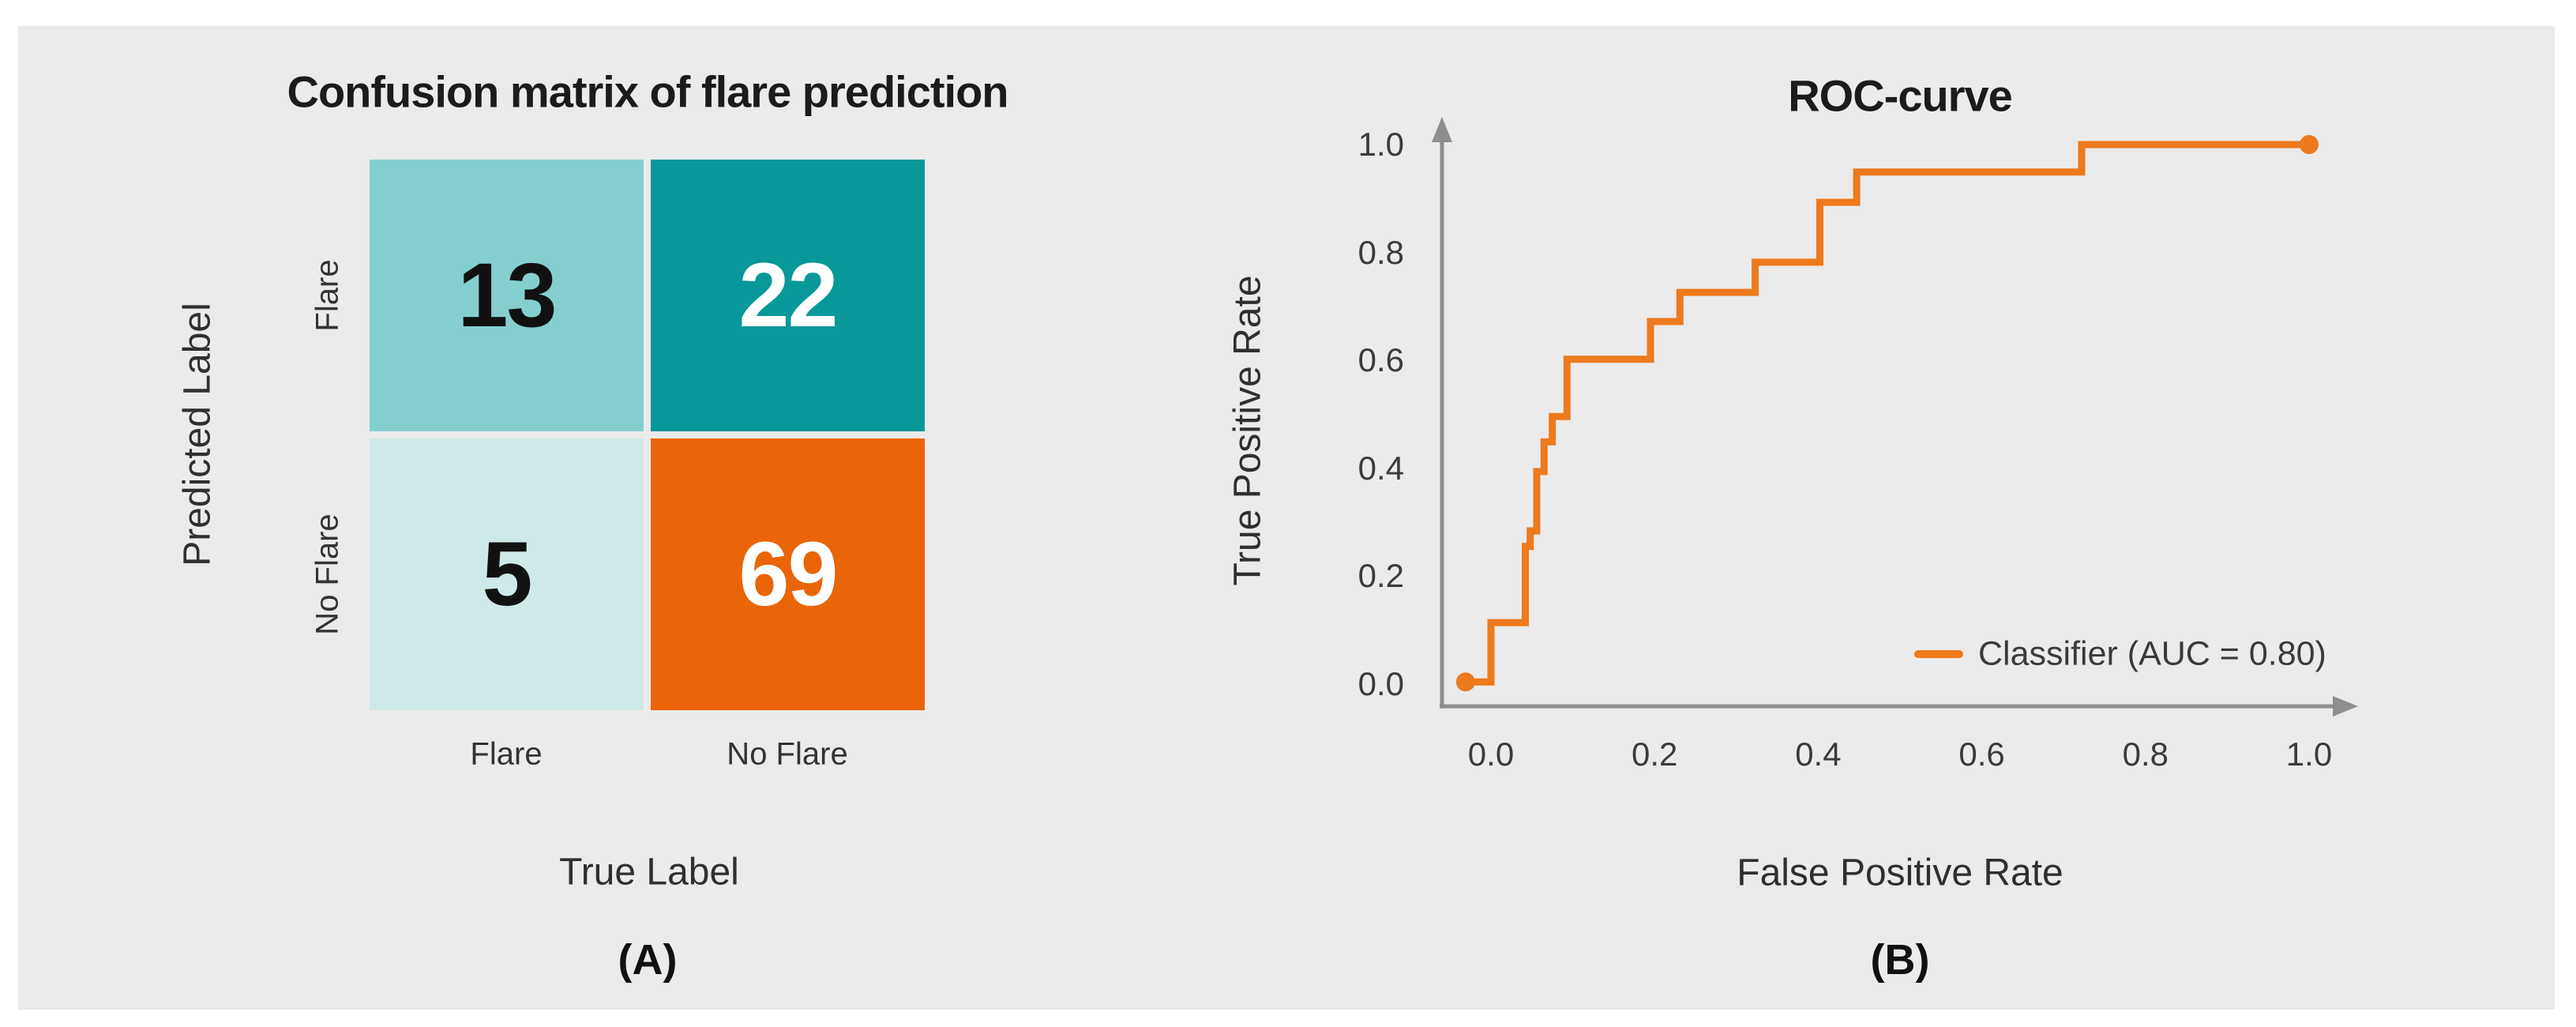 The height and width of the screenshot is (1027, 2576). I want to click on x-tick-label: 0.8, so click(2145, 754).